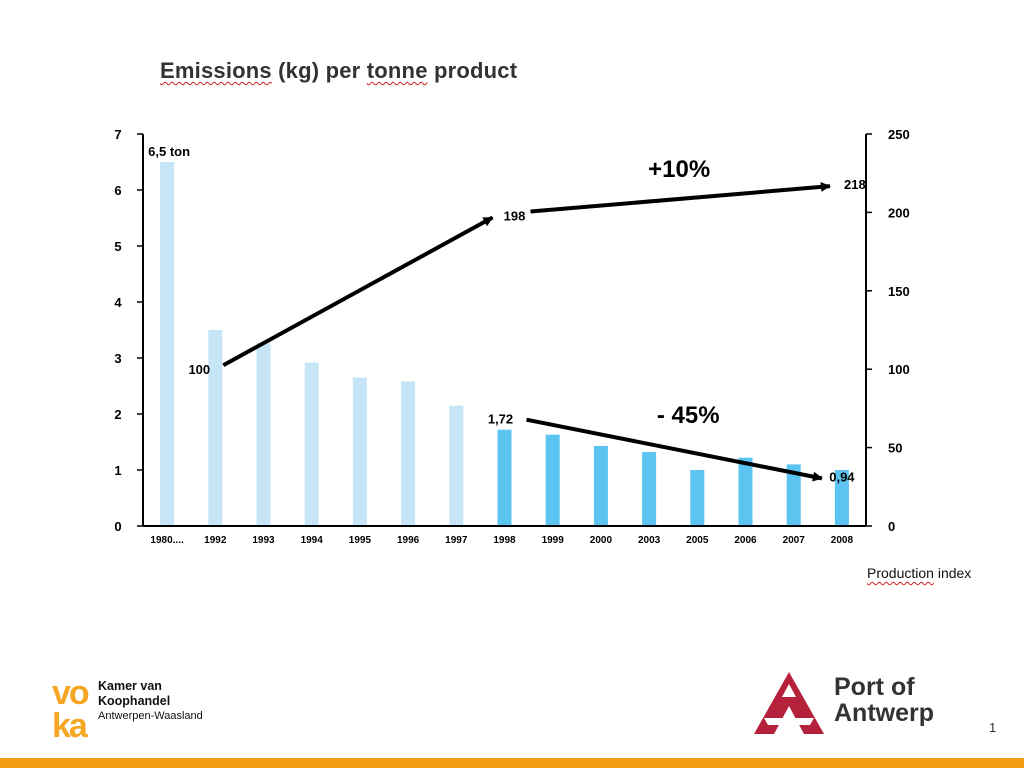 This screenshot has height=768, width=1024. What do you see at coordinates (793, 495) in the screenshot?
I see `bar-2007` at bounding box center [793, 495].